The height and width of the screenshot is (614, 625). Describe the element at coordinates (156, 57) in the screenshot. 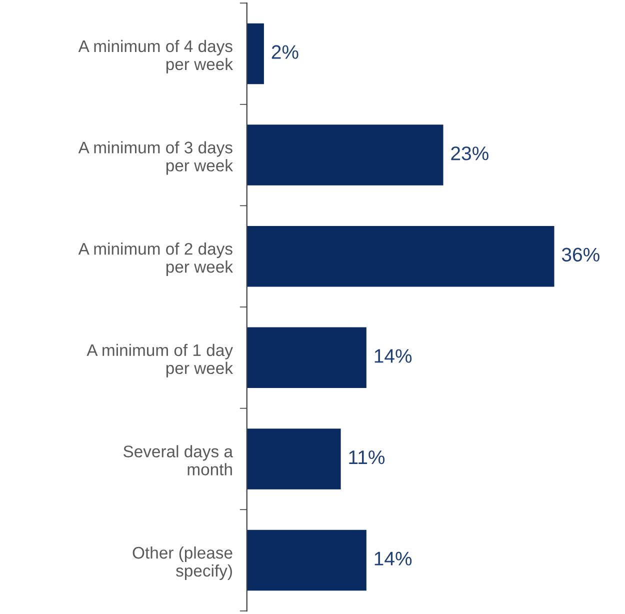

I see `y-tick-label: A minimum of 4 days per week` at that location.